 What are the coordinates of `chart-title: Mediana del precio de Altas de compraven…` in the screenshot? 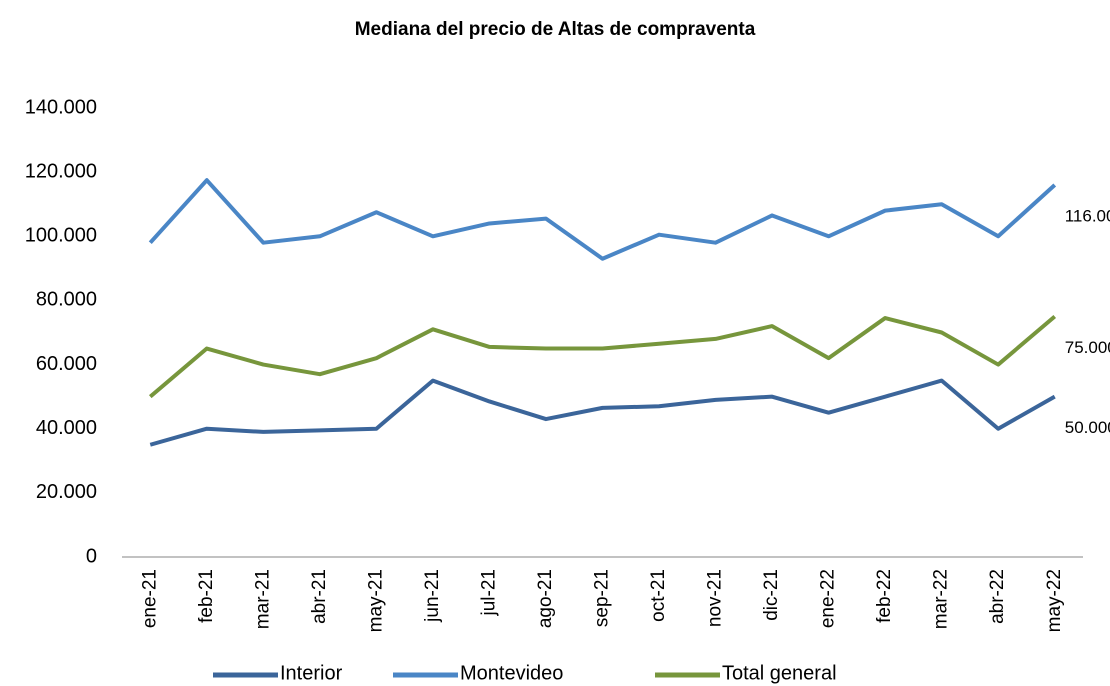 It's located at (555, 29).